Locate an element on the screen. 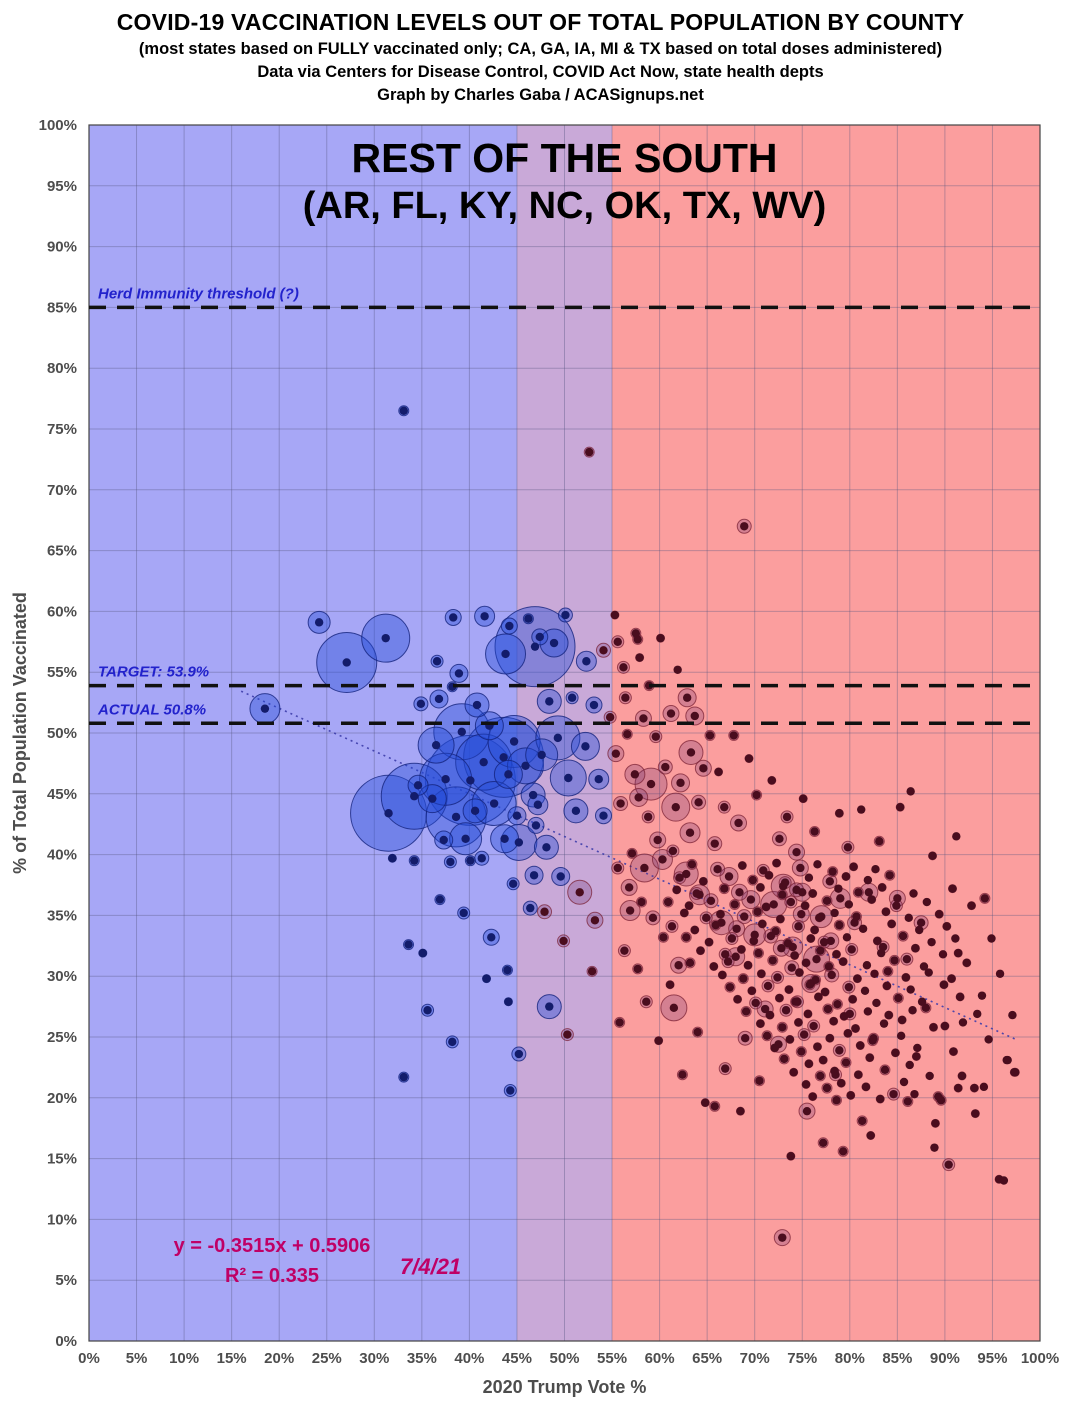 Image resolution: width=1081 pixels, height=1405 pixels. x-tick-label: 35% is located at coordinates (422, 1358).